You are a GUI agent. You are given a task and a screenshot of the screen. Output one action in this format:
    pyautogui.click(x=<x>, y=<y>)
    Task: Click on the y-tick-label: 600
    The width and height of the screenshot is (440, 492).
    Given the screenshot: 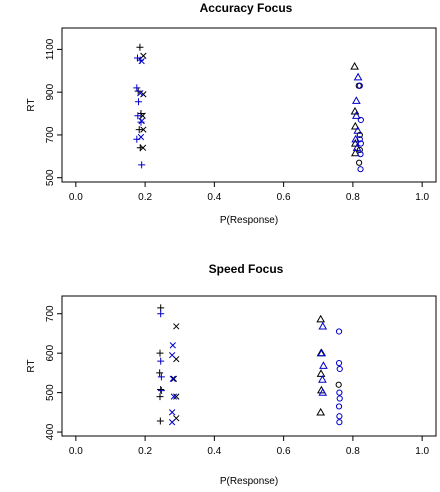 What is the action you would take?
    pyautogui.click(x=50, y=352)
    